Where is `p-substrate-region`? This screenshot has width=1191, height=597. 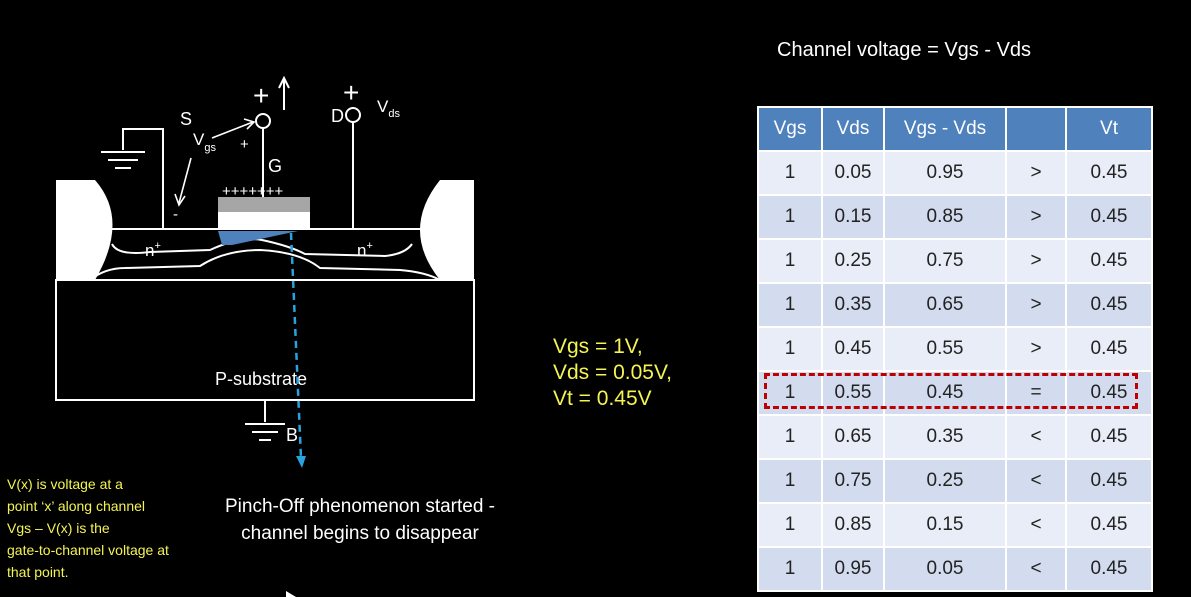
p-substrate-region is located at coordinates (265, 340).